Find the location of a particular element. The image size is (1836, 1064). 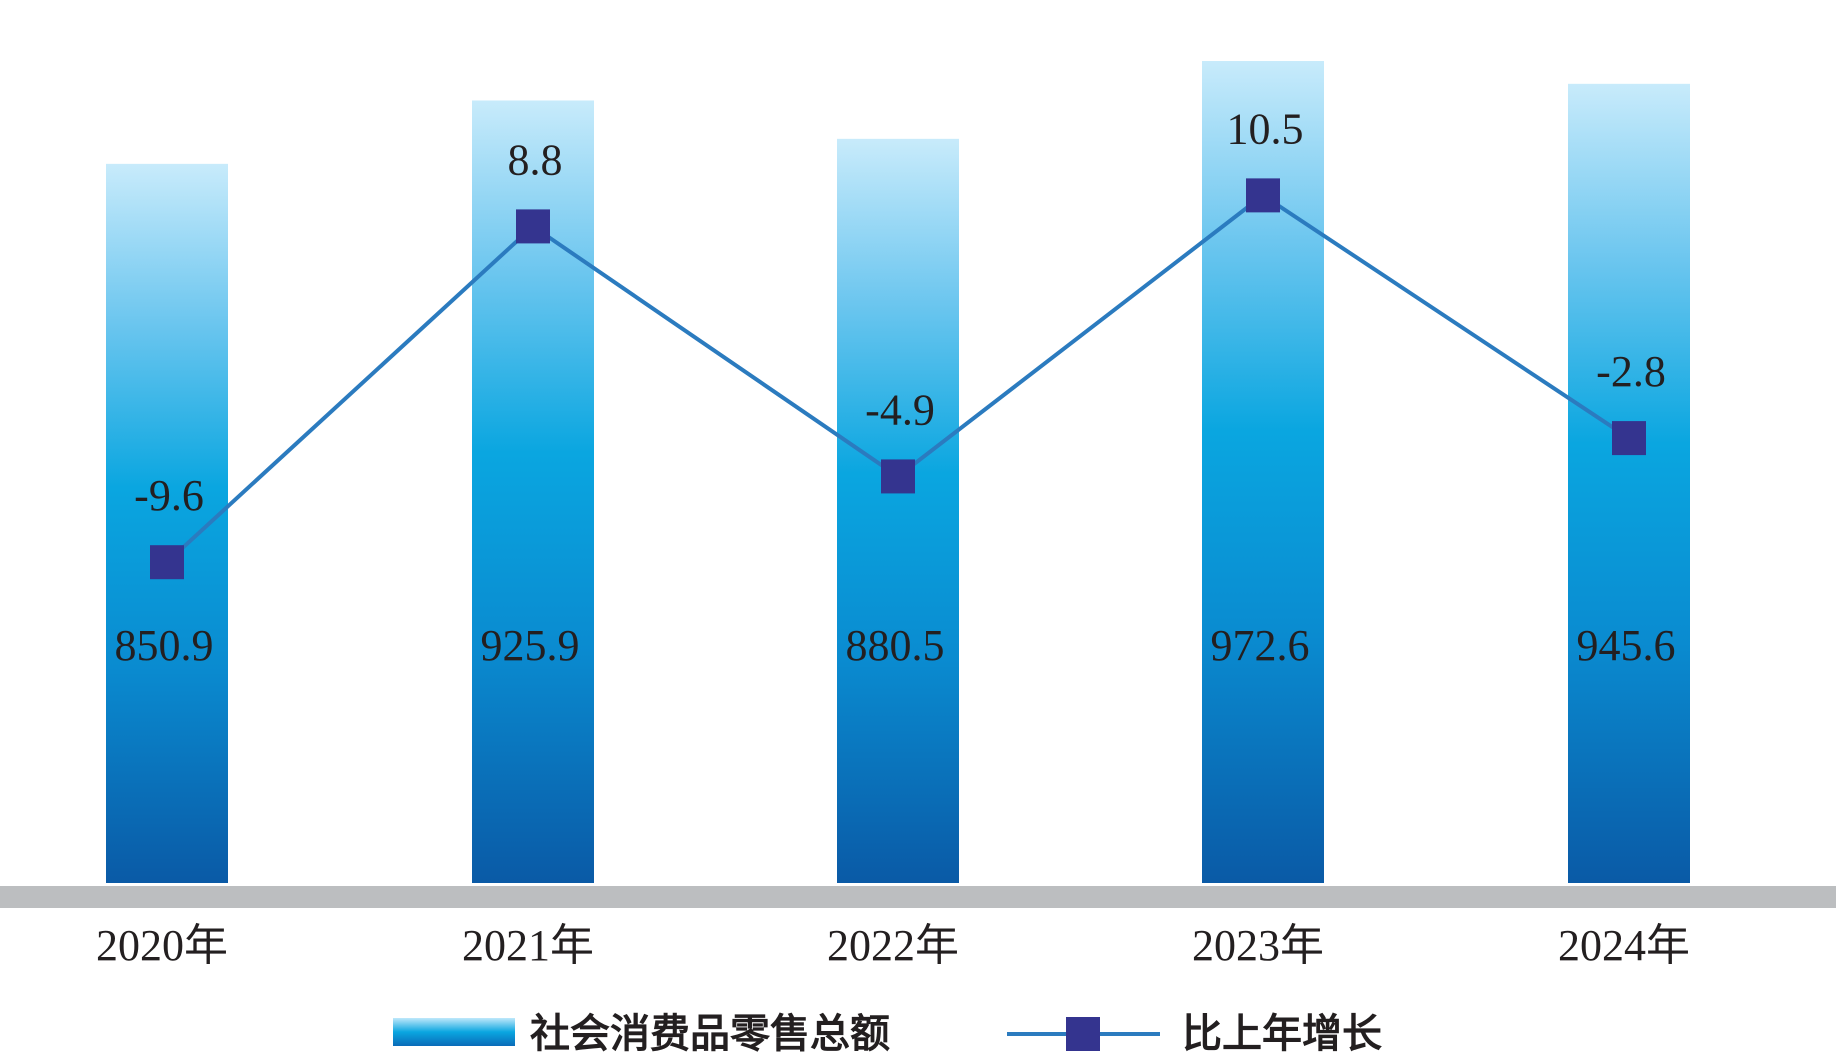

x-axis-tick-labels: 2020年 2021年 2022年 2023年 2024年 is located at coordinates (893, 945).